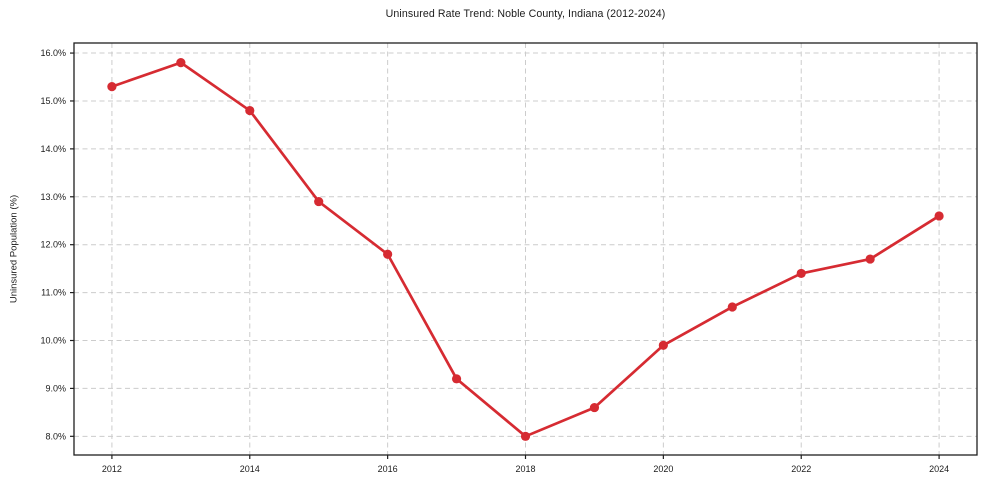 Image resolution: width=989 pixels, height=490 pixels. What do you see at coordinates (112, 469) in the screenshot?
I see `x-tick-label: 2012` at bounding box center [112, 469].